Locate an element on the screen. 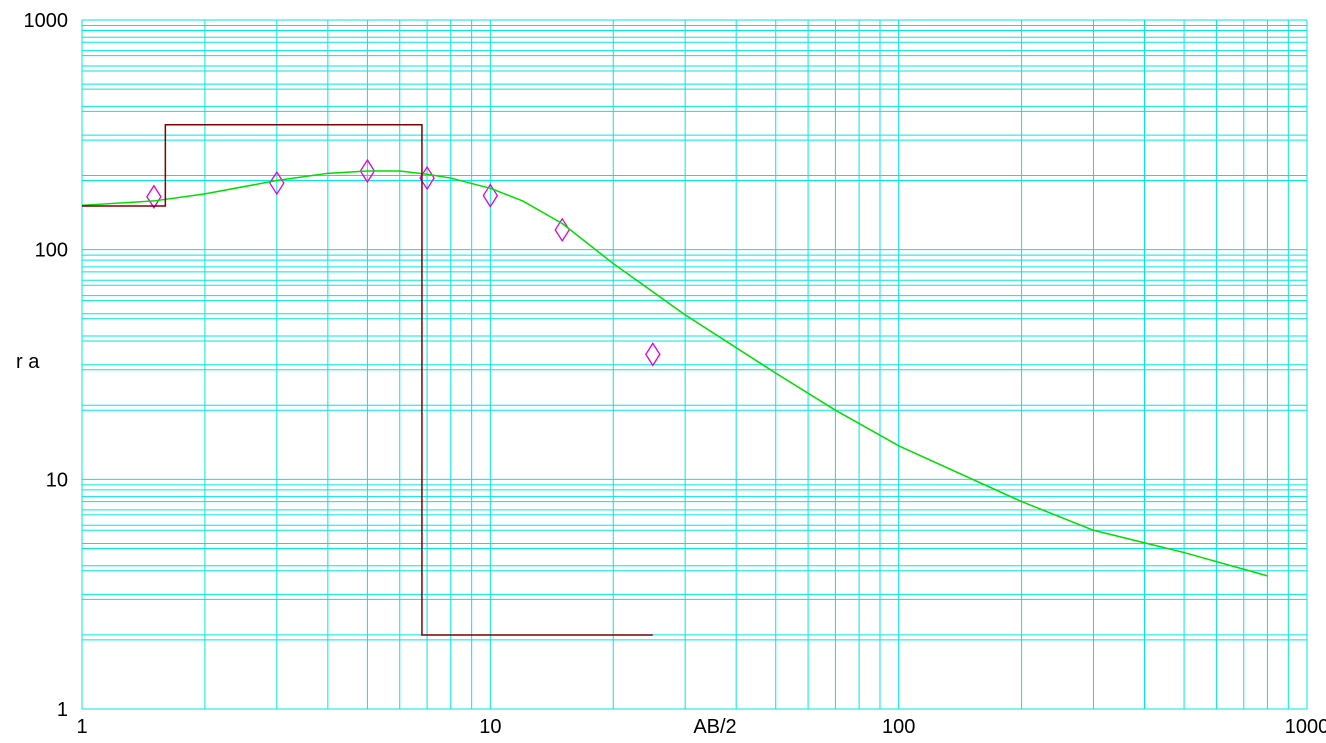 This screenshot has height=743, width=1326. y-tick-label: 10 is located at coordinates (57, 480).